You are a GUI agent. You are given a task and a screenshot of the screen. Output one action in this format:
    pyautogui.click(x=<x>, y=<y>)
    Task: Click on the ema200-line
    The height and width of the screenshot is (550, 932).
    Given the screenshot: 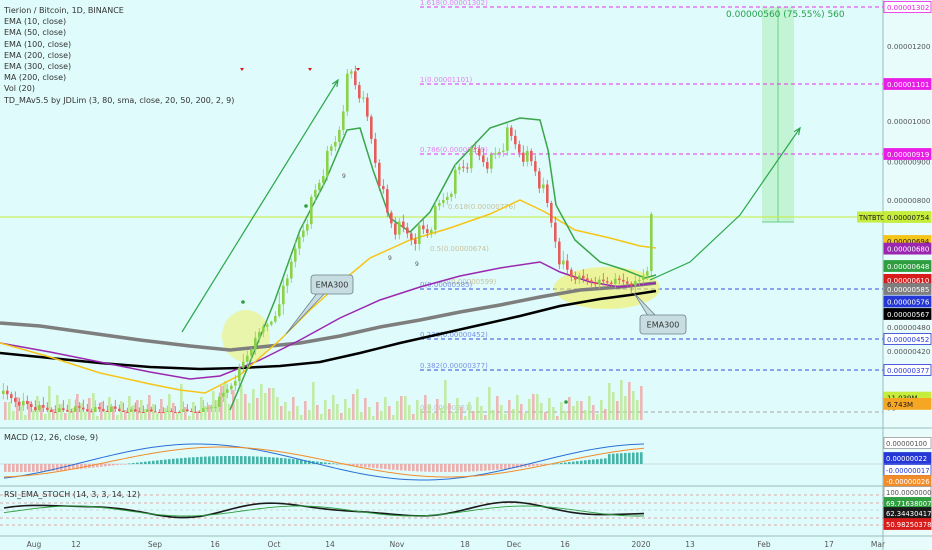 What is the action you would take?
    pyautogui.click(x=328, y=316)
    